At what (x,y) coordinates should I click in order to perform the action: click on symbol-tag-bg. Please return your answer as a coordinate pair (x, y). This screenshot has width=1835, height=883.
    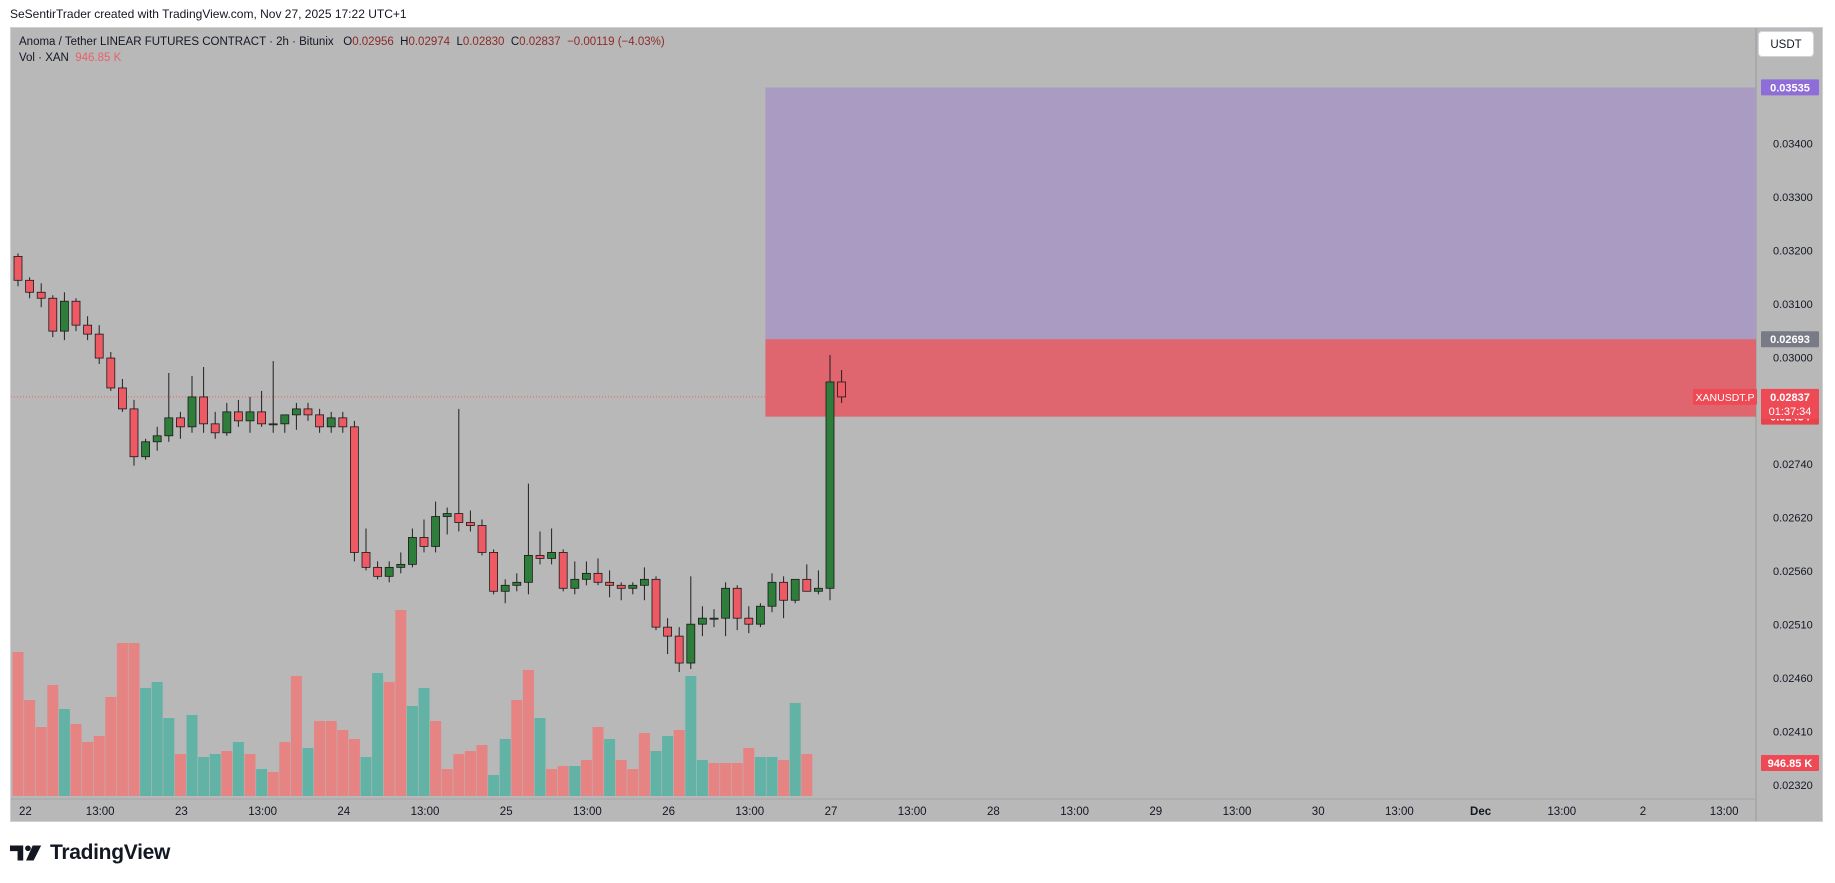
    Looking at the image, I should click on (1725, 396).